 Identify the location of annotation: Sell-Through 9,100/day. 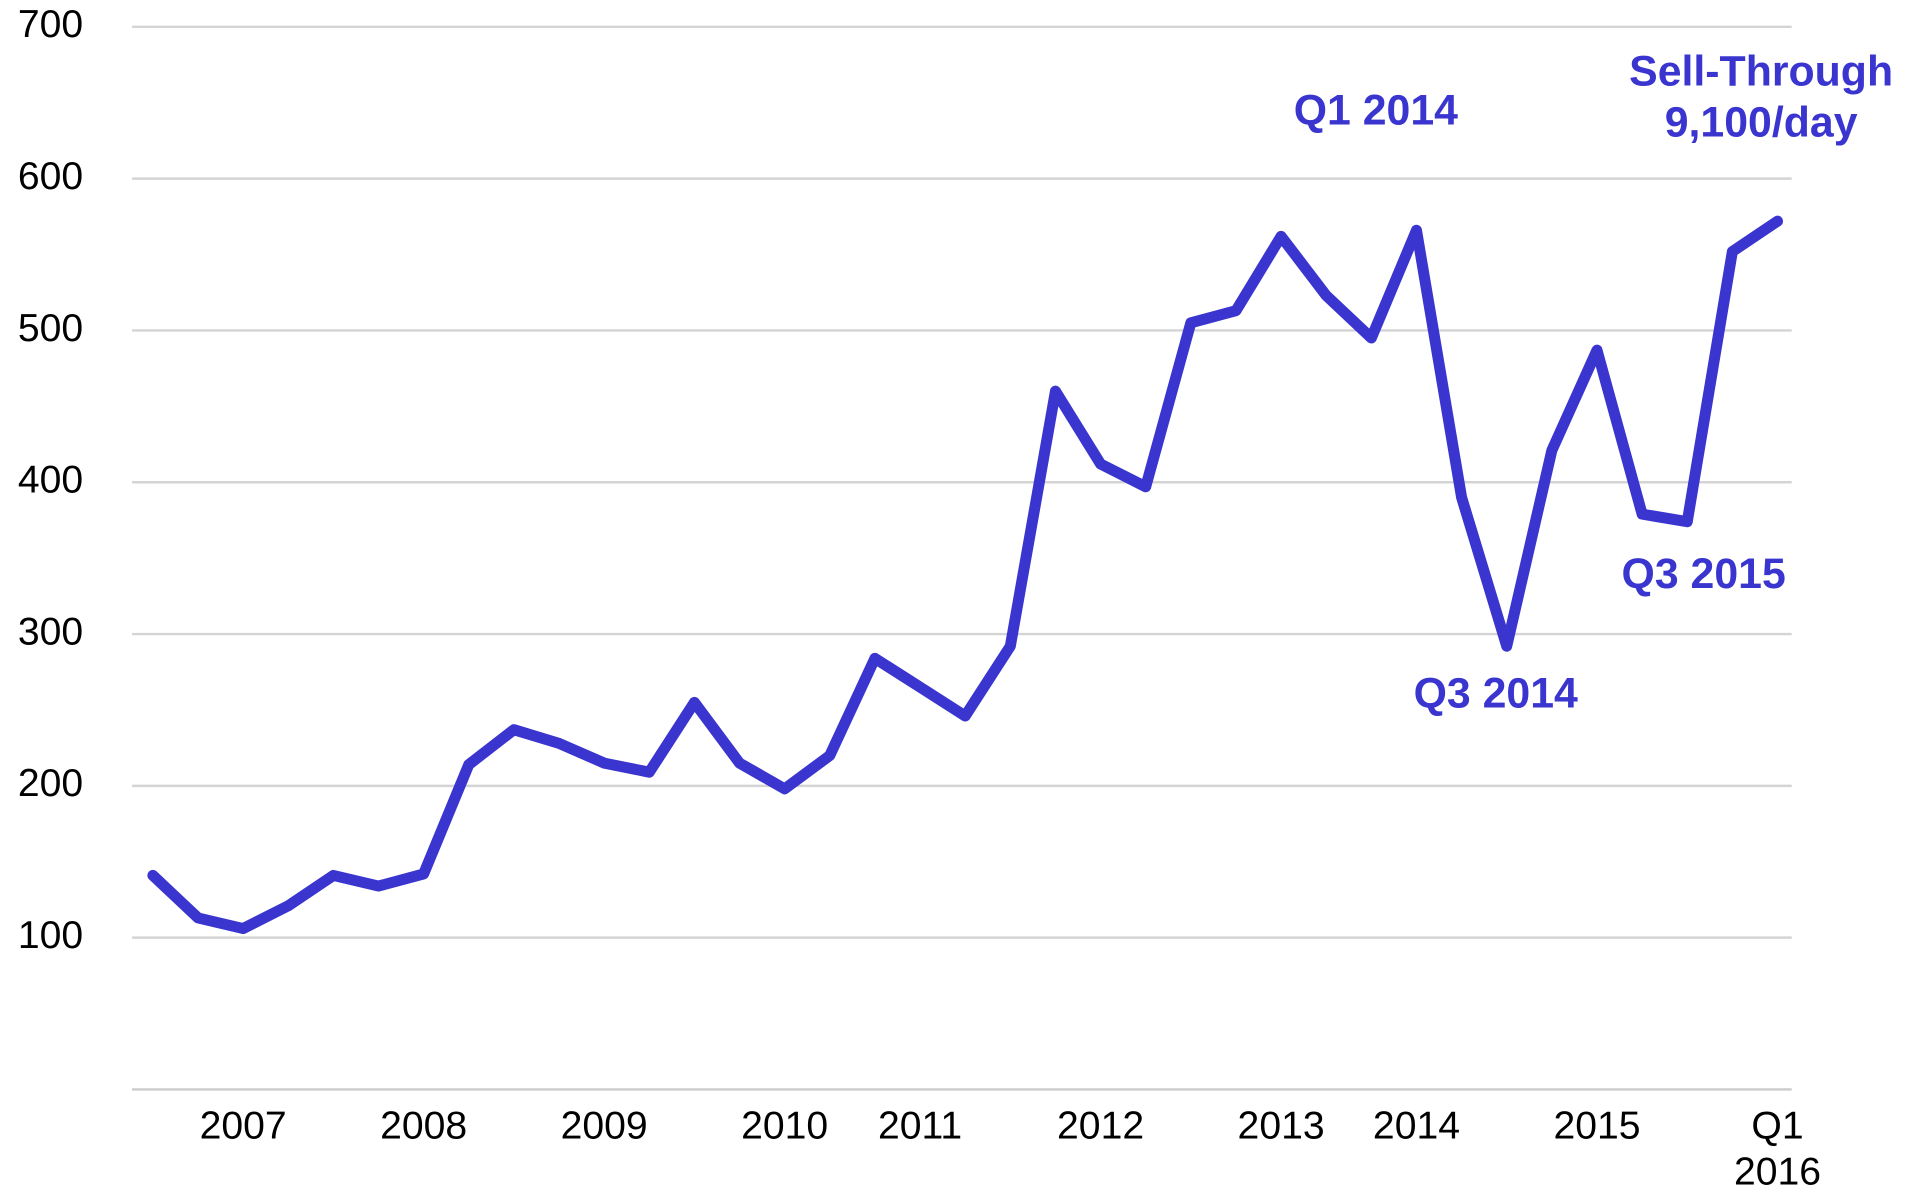
(1761, 97).